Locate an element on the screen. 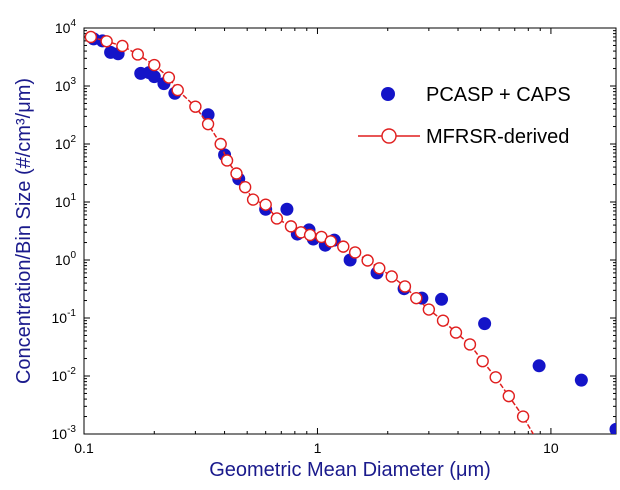 The image size is (620, 490). x-tick-label: 10 is located at coordinates (551, 448).